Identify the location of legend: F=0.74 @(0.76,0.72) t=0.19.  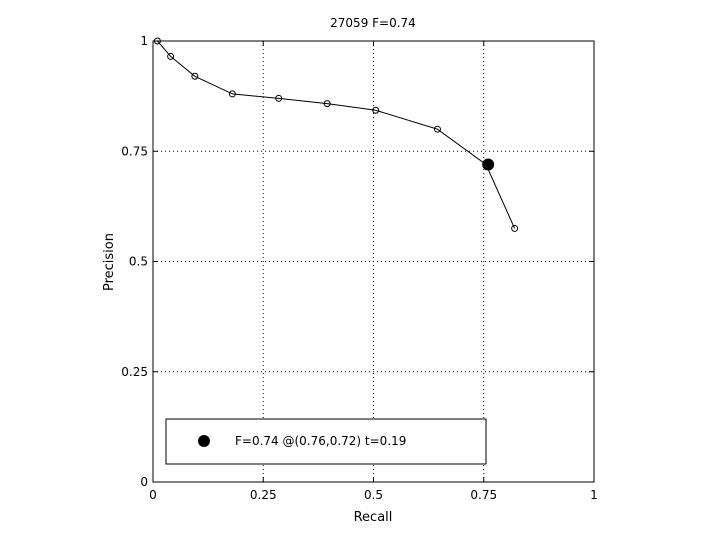
(326, 441).